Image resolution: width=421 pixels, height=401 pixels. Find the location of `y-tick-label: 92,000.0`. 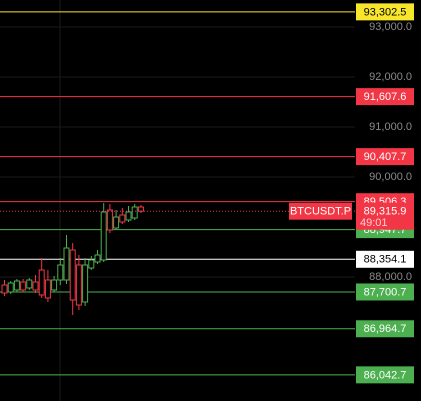

y-tick-label: 92,000.0 is located at coordinates (390, 77).